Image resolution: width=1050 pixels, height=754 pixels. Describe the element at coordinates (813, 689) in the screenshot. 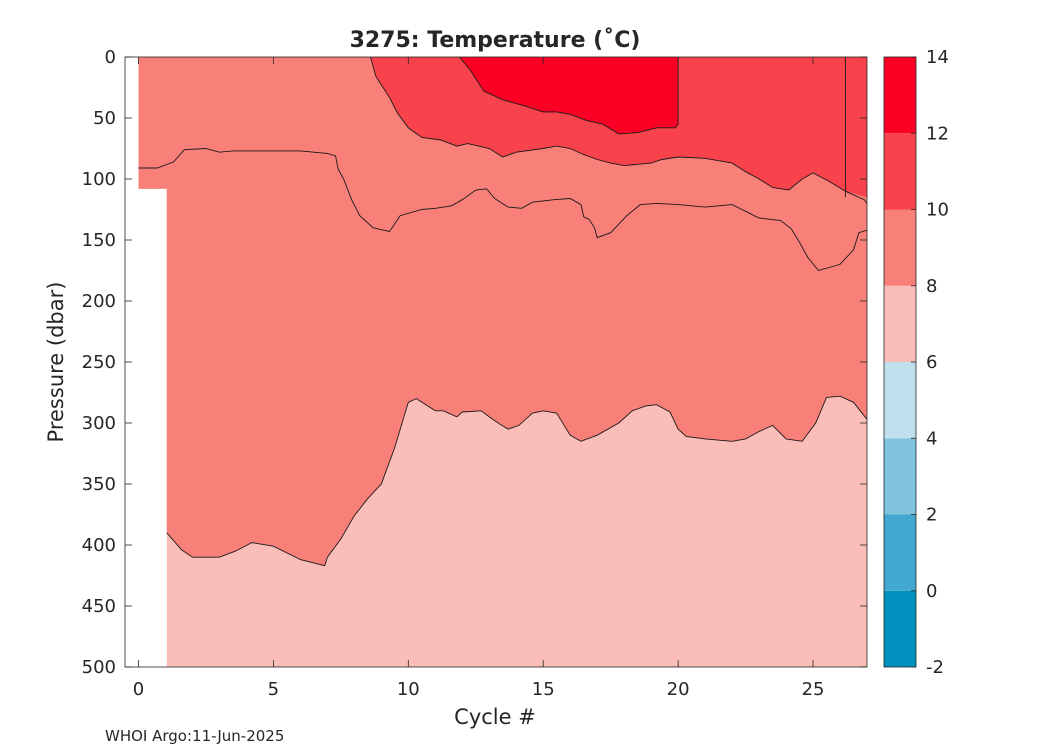

I see `x-tick-label: 25` at that location.